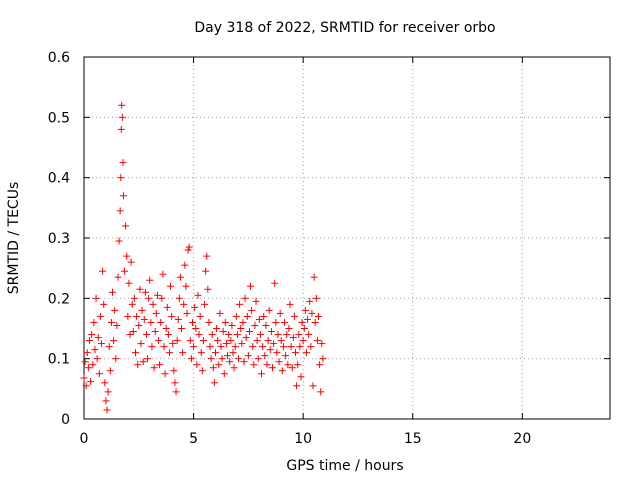 The height and width of the screenshot is (484, 640). Describe the element at coordinates (84, 439) in the screenshot. I see `x-tick-label: 0` at that location.